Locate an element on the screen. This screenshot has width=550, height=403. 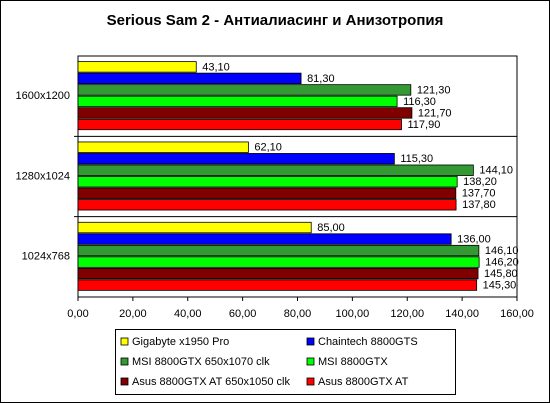
legend-box is located at coordinates (285, 362).